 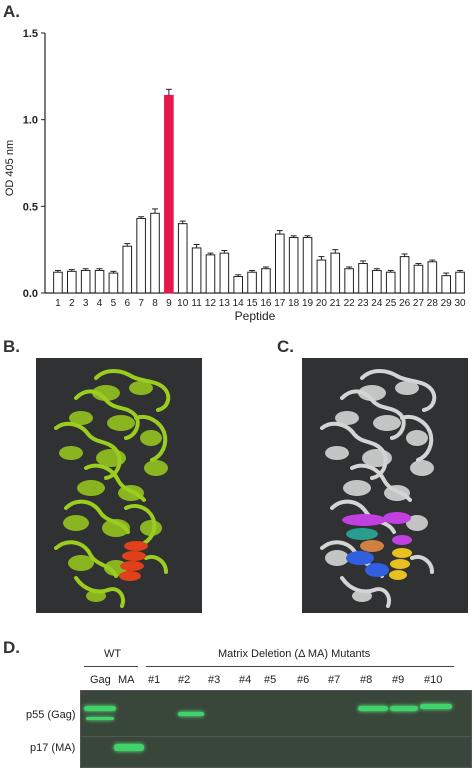 I want to click on x-tick-label: 17, so click(x=280, y=303).